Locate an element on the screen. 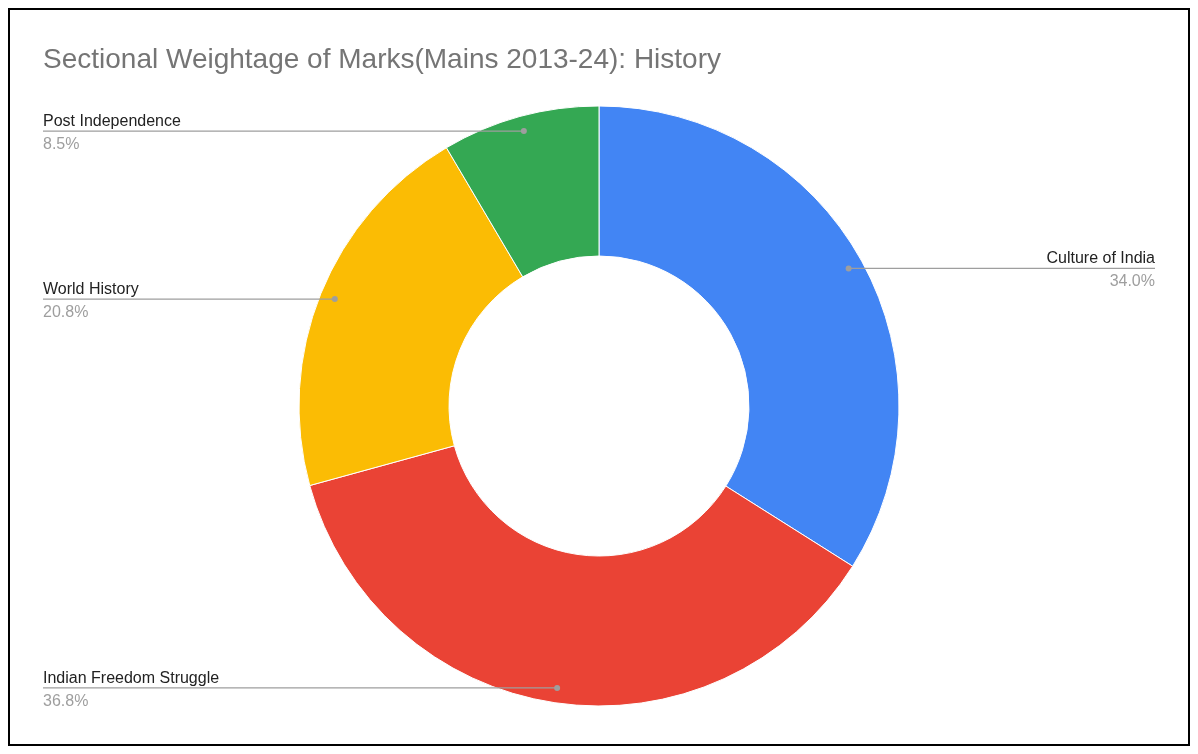 This screenshot has width=1198, height=754. slice-label: World History is located at coordinates (91, 289).